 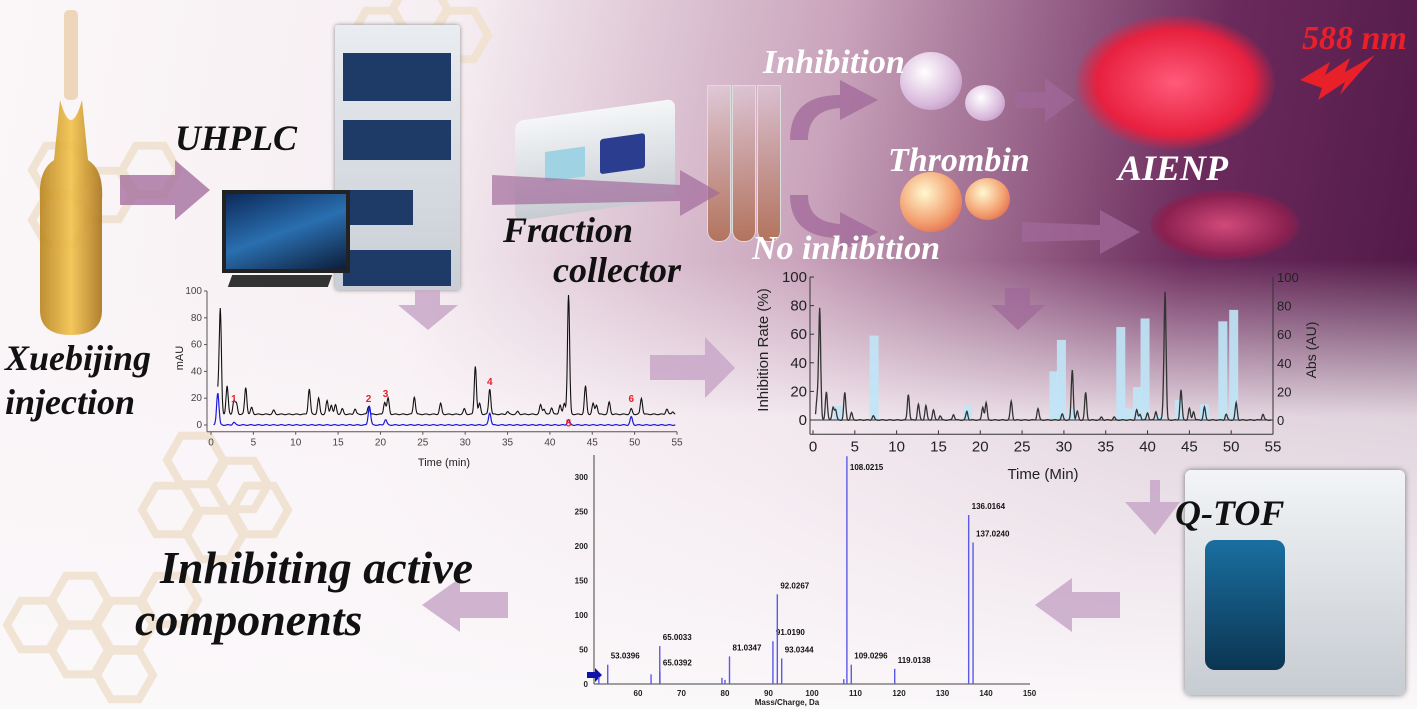 I want to click on x-tick-label: 110, so click(x=855, y=693).